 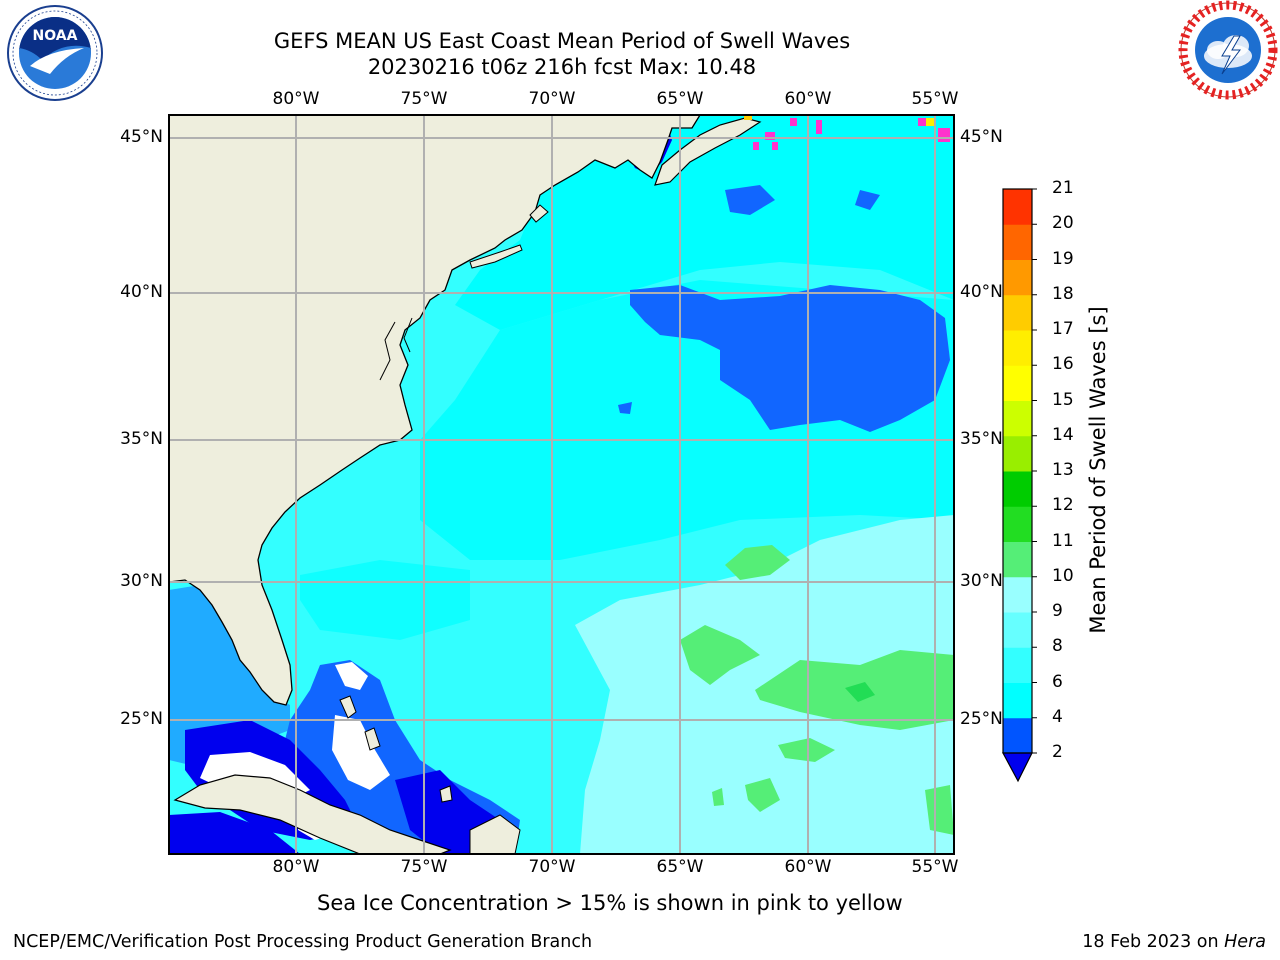 I want to click on colorbar-under-triangle, so click(x=1017, y=767).